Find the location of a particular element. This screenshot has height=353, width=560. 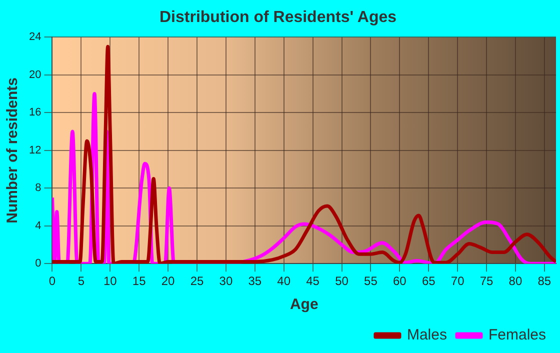

y-tick-label: 16 is located at coordinates (35, 112).